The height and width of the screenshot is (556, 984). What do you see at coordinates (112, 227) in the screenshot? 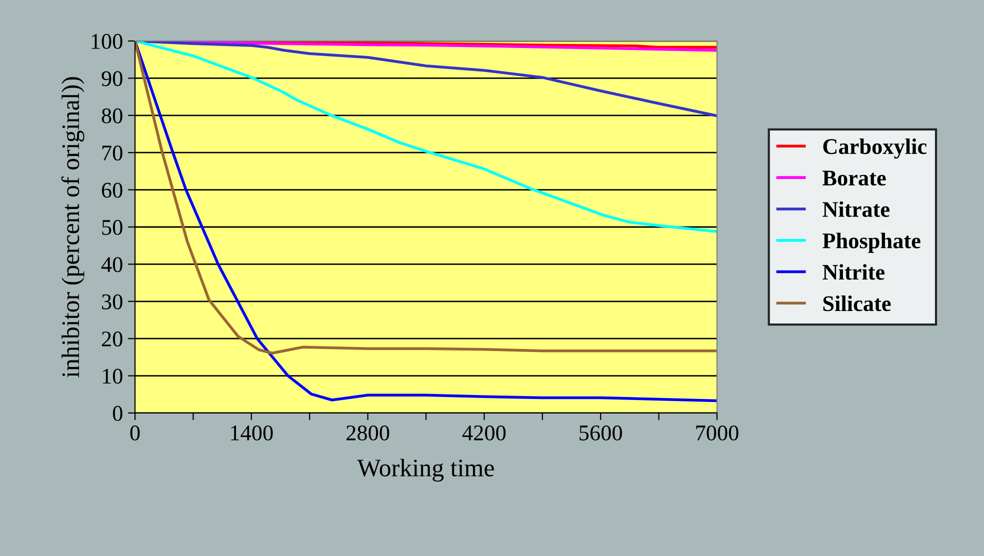
I see `y-tick-label: 50` at bounding box center [112, 227].